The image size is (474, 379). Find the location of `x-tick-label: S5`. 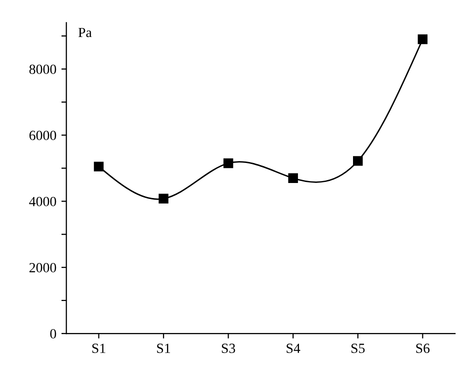

x-tick-label: S5 is located at coordinates (358, 349).